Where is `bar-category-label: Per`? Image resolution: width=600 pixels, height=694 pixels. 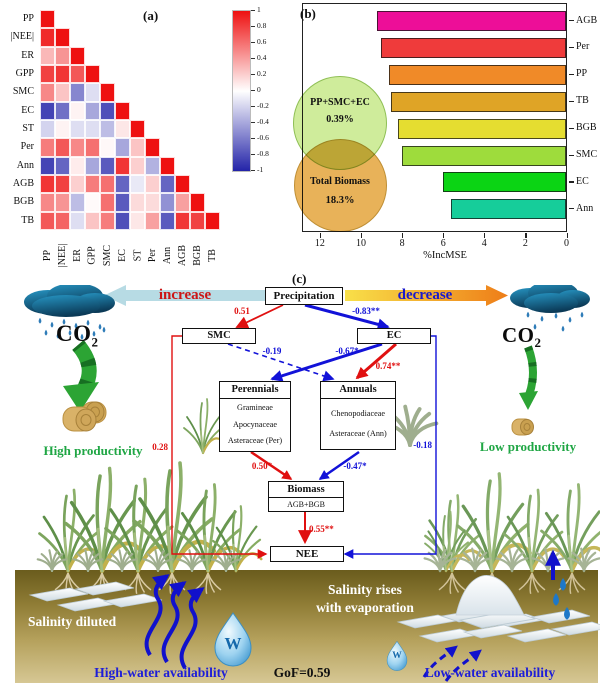
bar-category-label: Per is located at coordinates (583, 47).